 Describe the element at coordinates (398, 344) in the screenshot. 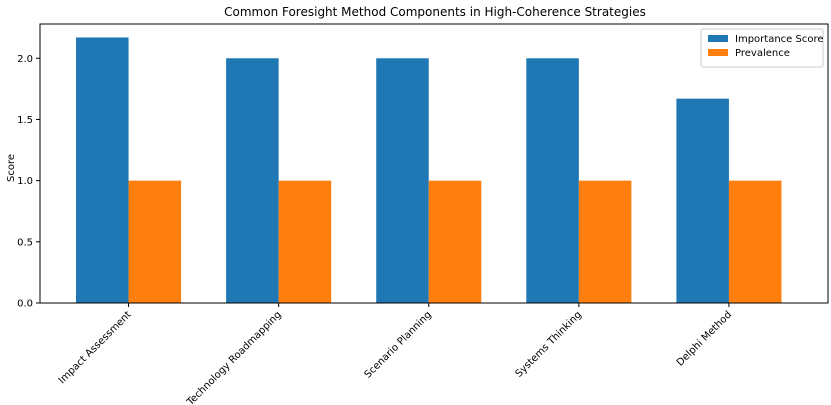

I see `x-tick-label-scenario-planning: Scenario Planning` at that location.